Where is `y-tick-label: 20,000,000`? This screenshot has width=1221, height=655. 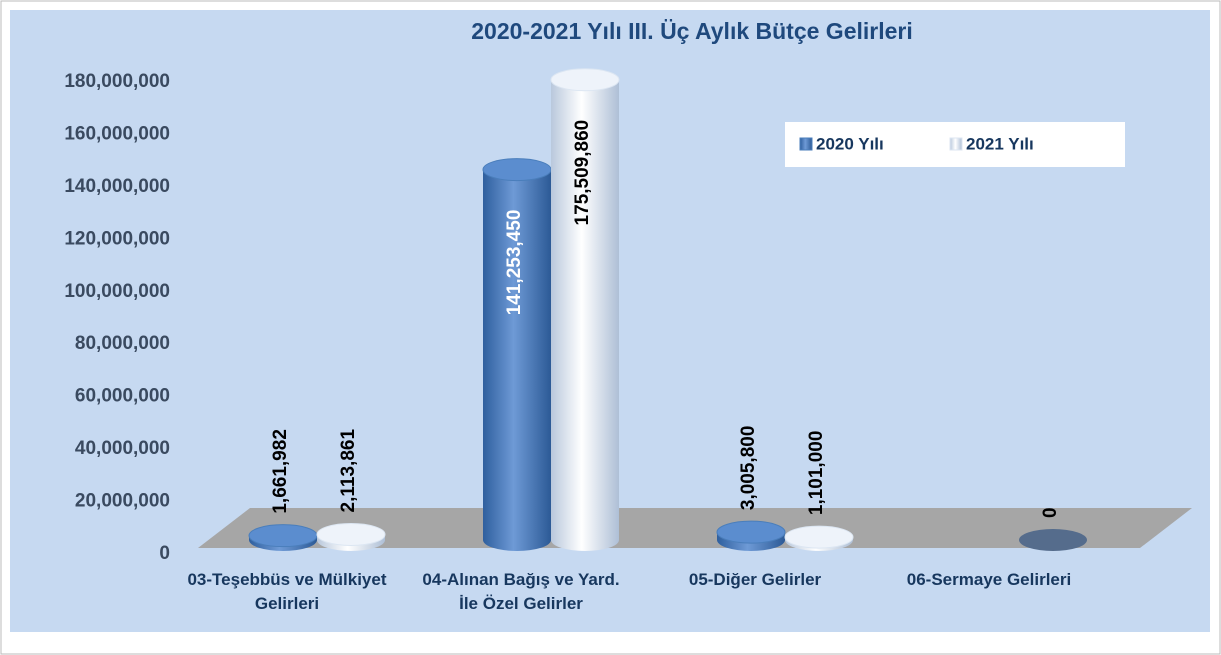
y-tick-label: 20,000,000 is located at coordinates (122, 501).